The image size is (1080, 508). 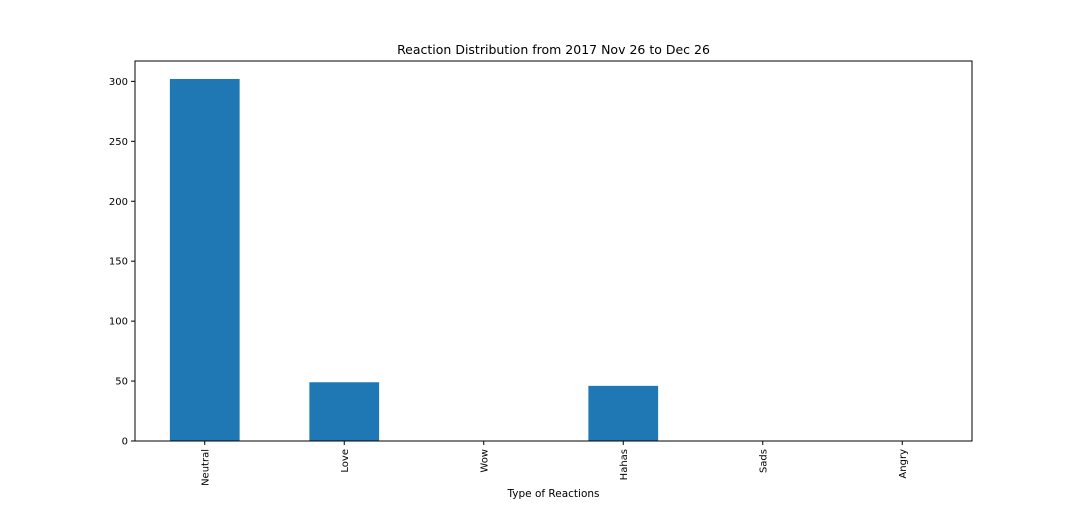 I want to click on x-axis-label: Type of Reactions, so click(x=553, y=494).